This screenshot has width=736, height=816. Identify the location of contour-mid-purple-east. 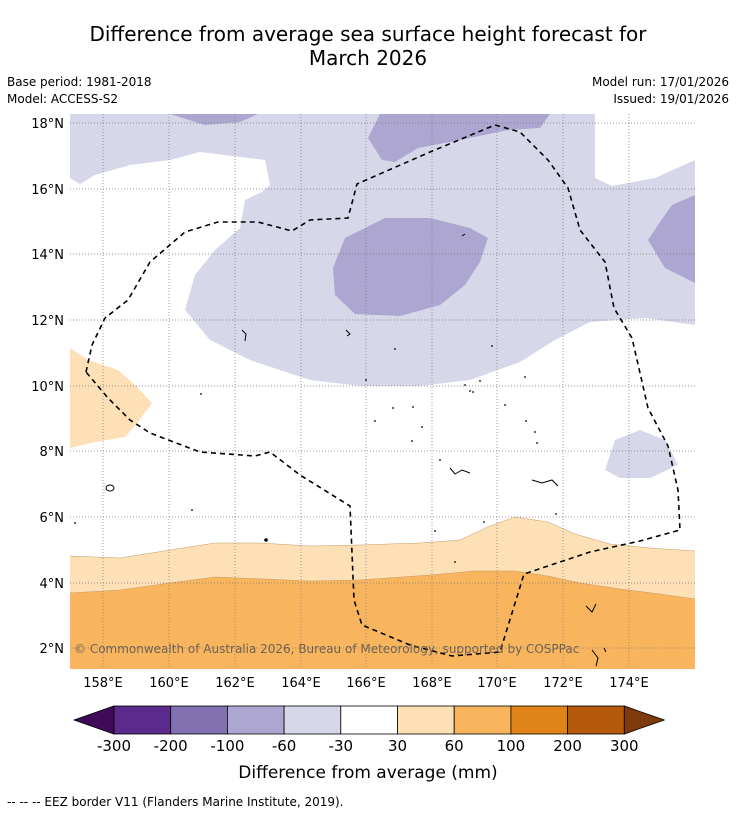
(671, 239).